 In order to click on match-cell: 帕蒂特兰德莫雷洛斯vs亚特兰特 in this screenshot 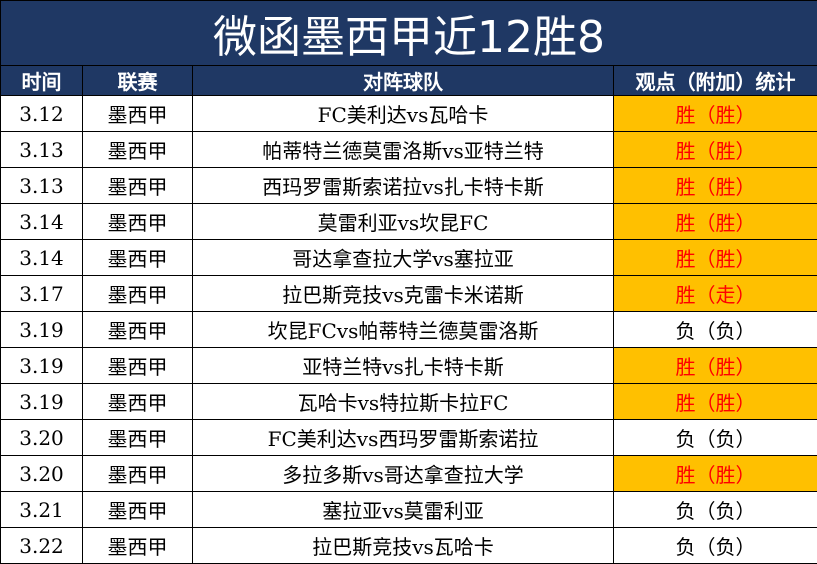, I will do `click(403, 150)`.